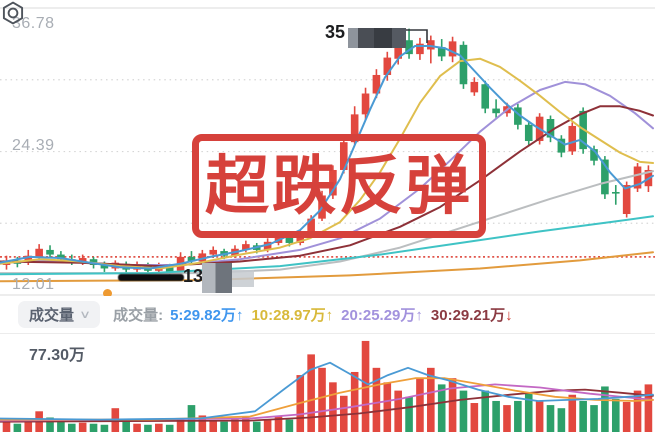 The width and height of the screenshot is (655, 432). What do you see at coordinates (292, 315) in the screenshot?
I see `volume-ma-value: 10:28.97万↑` at bounding box center [292, 315].